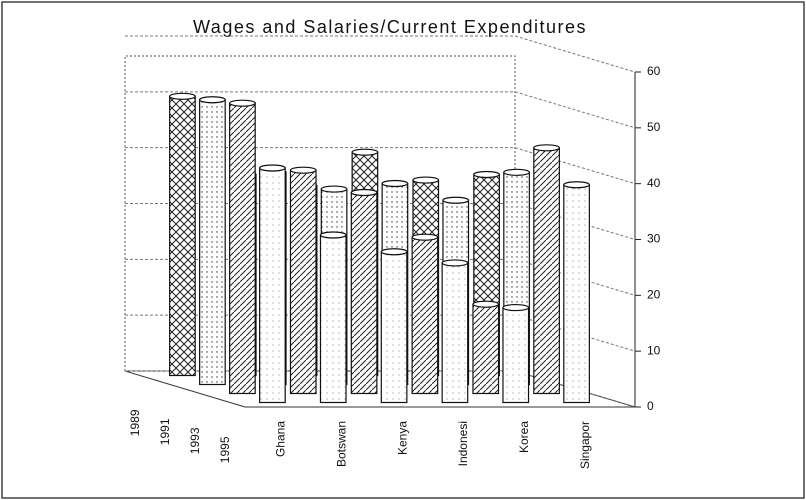  I want to click on y-tick-label: 0, so click(650, 406).